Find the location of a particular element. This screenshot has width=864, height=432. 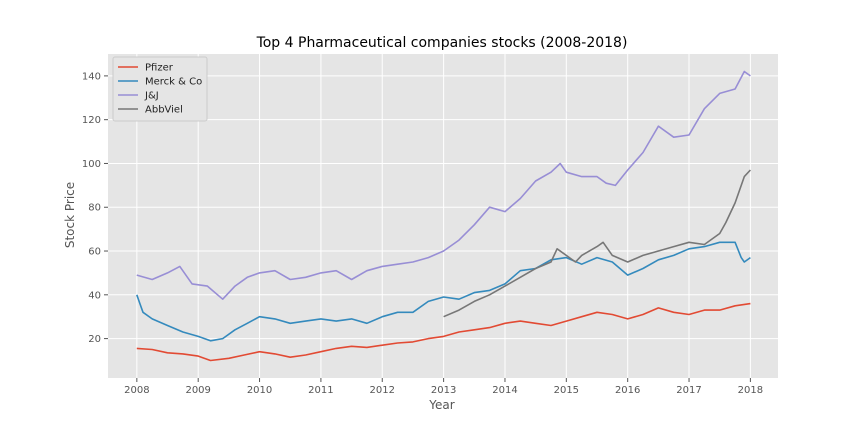

x-tick-label: 2008 is located at coordinates (136, 390).